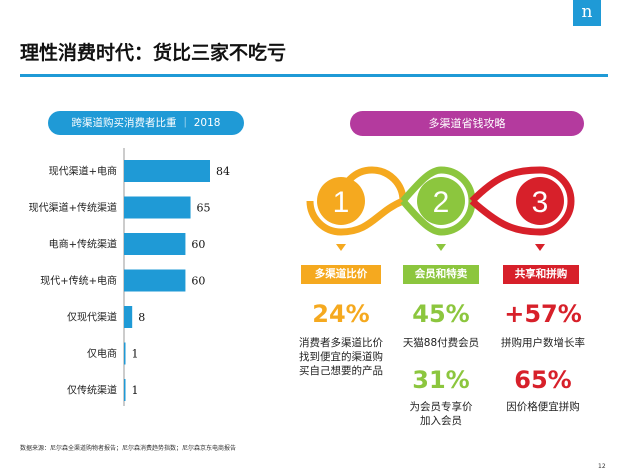 Image resolution: width=620 pixels, height=476 pixels. Describe the element at coordinates (92, 390) in the screenshot. I see `category-label: 仅传统渠道` at that location.